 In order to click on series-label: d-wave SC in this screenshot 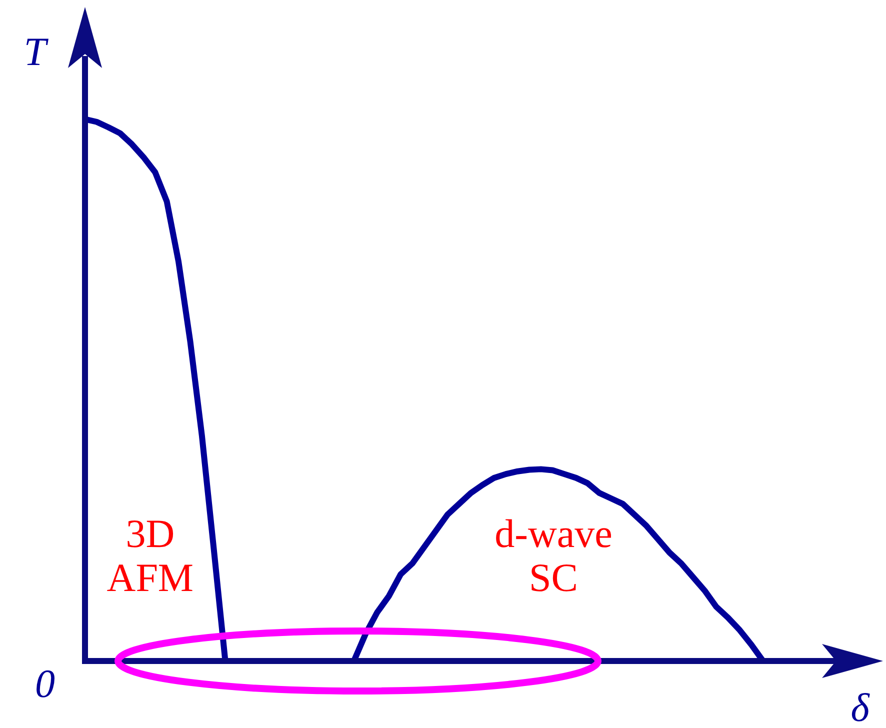, I will do `click(553, 555)`.